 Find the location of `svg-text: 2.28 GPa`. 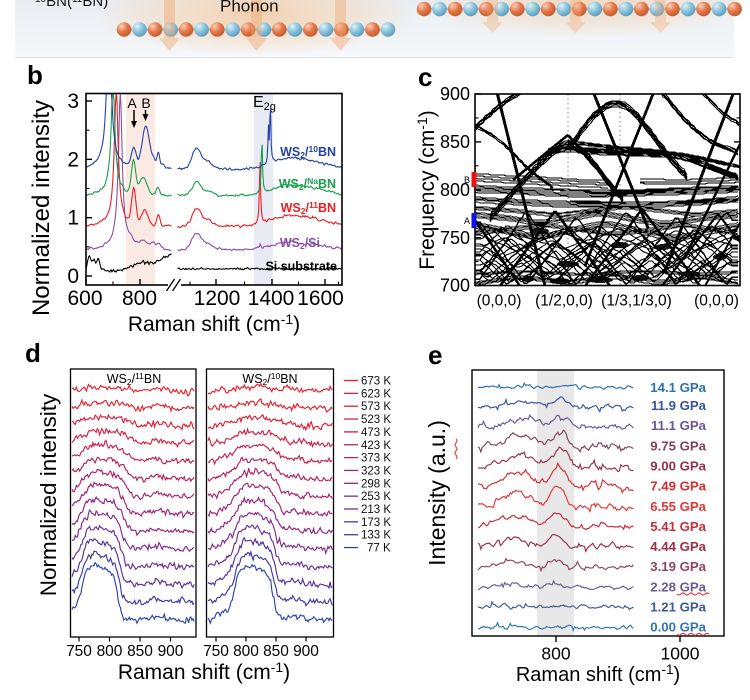

svg-text: 2.28 GPa is located at coordinates (678, 586).